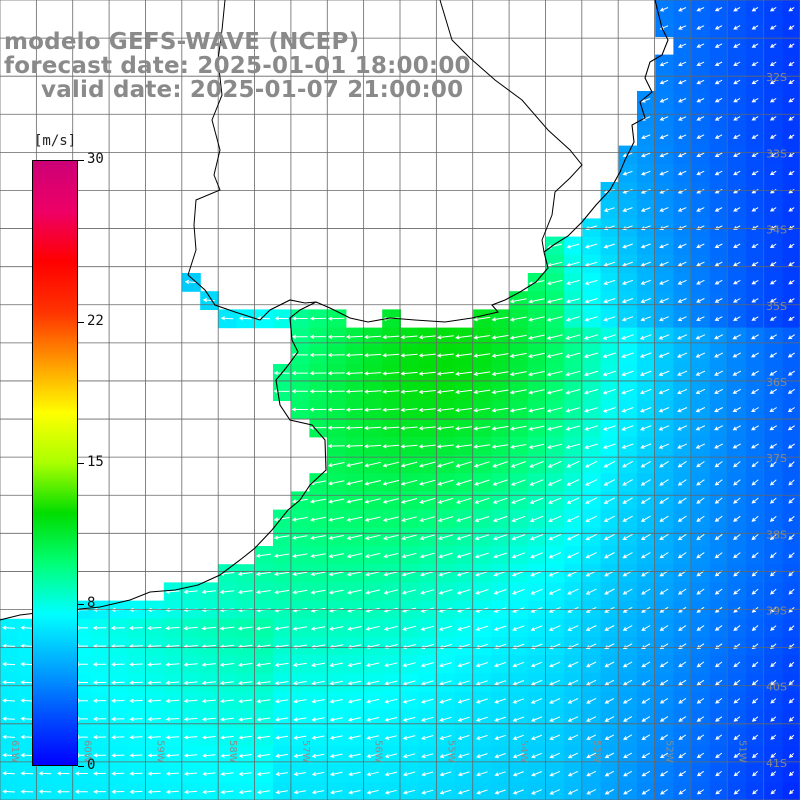  I want to click on longitude-labels: 61W 60W 59W 58W 57W 56W 55W 54W 53W 52W 51W, so click(378, 751).